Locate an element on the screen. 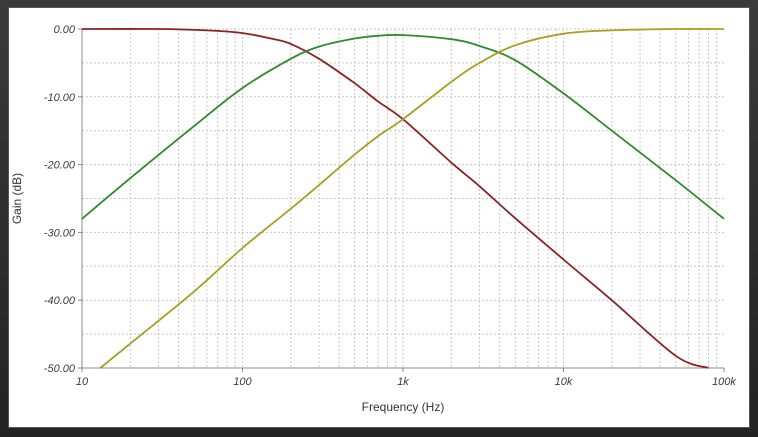 Image resolution: width=758 pixels, height=437 pixels. x-axis-label: Frequency (Hz) is located at coordinates (403, 407).